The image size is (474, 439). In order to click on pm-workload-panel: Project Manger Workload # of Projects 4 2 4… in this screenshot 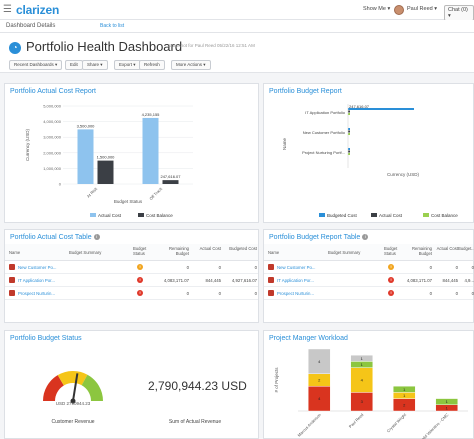, I will do `click(368, 384)`.